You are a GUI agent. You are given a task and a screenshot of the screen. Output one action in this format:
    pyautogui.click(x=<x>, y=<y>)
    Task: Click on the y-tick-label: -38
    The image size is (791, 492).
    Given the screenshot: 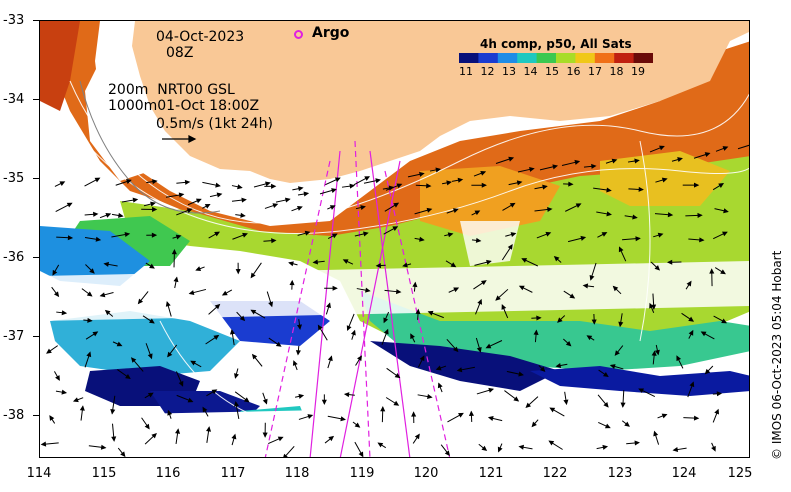 What is the action you would take?
    pyautogui.click(x=14, y=415)
    